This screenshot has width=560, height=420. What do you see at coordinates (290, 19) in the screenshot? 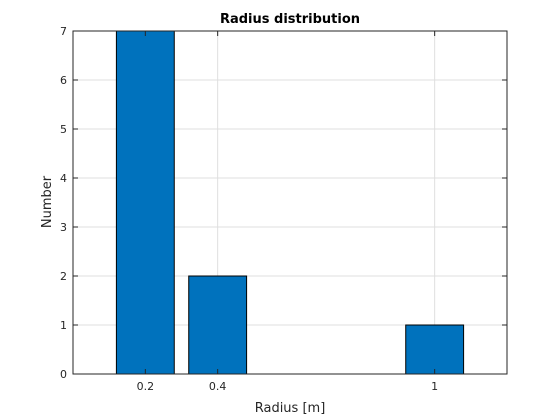
I see `chart-title: Radius distribution` at bounding box center [290, 19].